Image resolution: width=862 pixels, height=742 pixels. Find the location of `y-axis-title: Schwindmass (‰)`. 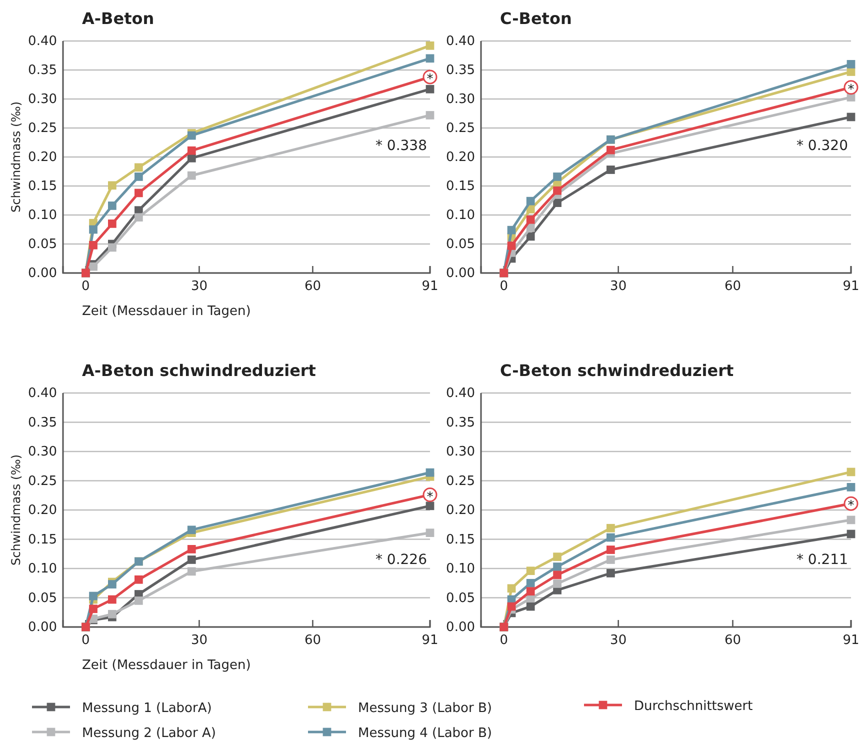

y-axis-title: Schwindmass (‰) is located at coordinates (16, 510).